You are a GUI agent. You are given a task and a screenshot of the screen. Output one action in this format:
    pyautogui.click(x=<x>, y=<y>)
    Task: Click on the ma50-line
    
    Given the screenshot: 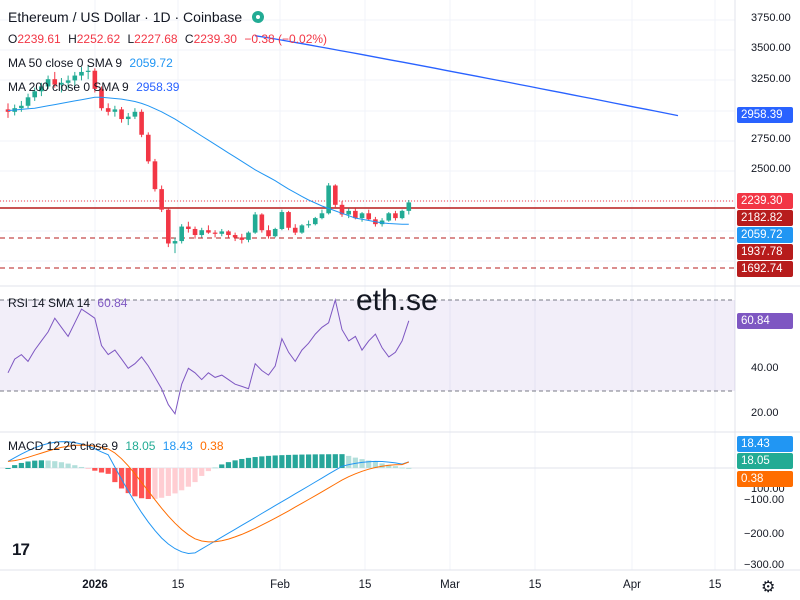 What is the action you would take?
    pyautogui.click(x=208, y=160)
    